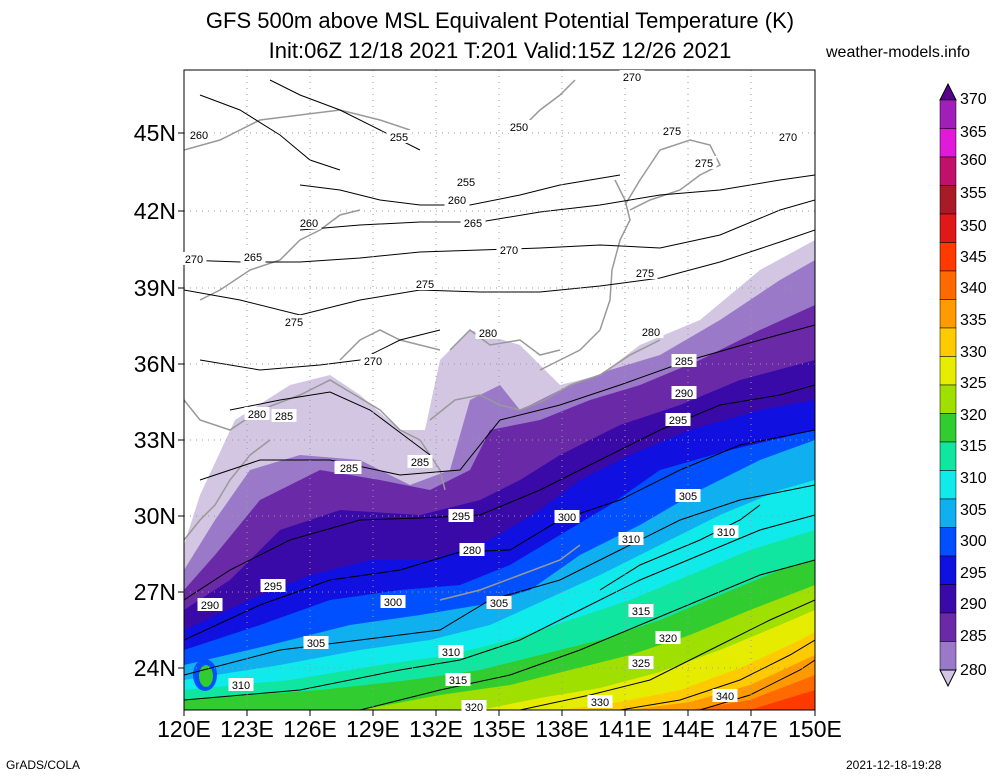 The width and height of the screenshot is (1000, 779). Describe the element at coordinates (154, 516) in the screenshot. I see `lat-label-30n: 30N` at that location.